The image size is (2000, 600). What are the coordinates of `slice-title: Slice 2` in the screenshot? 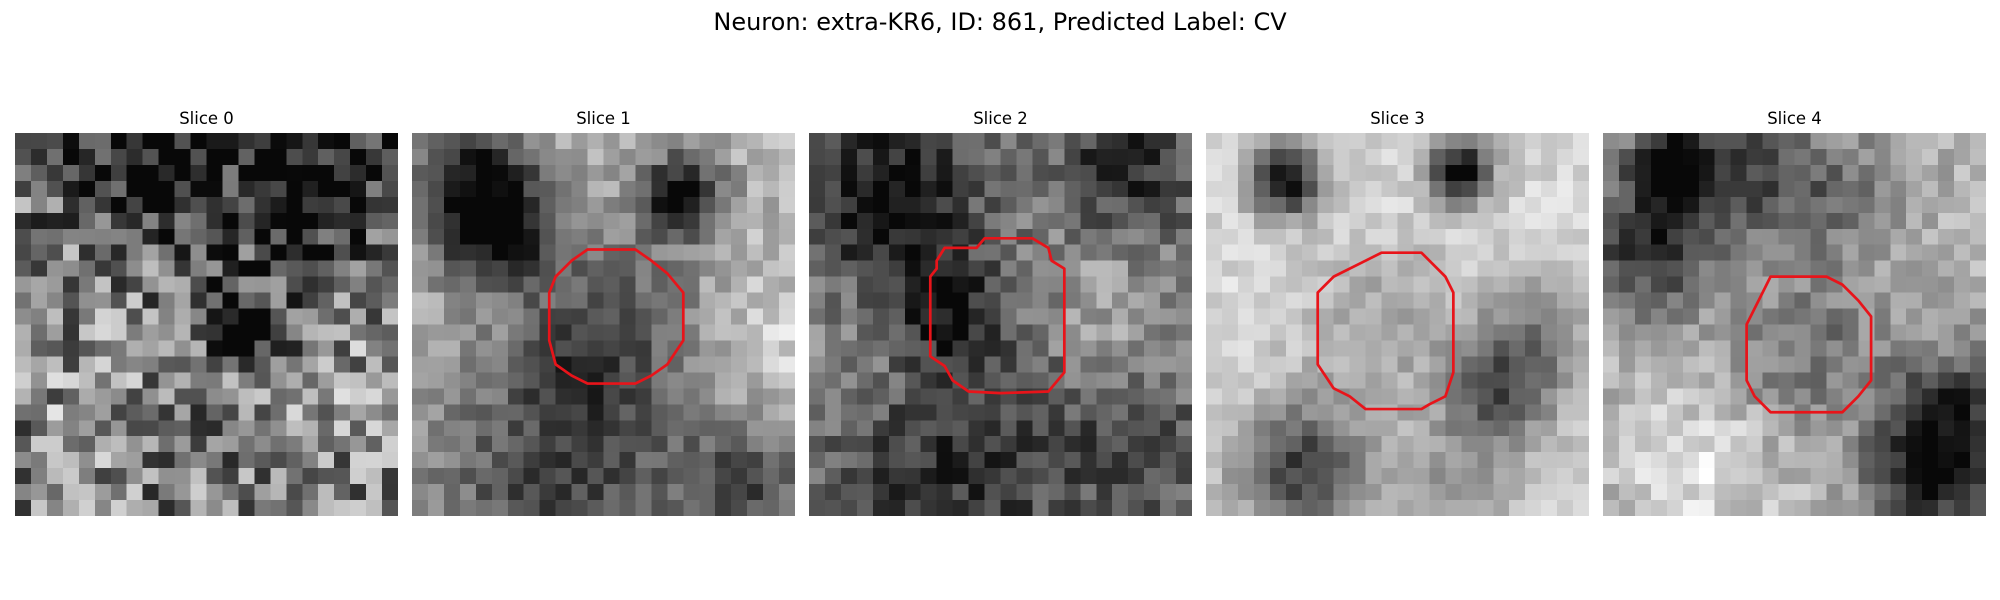 It's located at (1000, 118).